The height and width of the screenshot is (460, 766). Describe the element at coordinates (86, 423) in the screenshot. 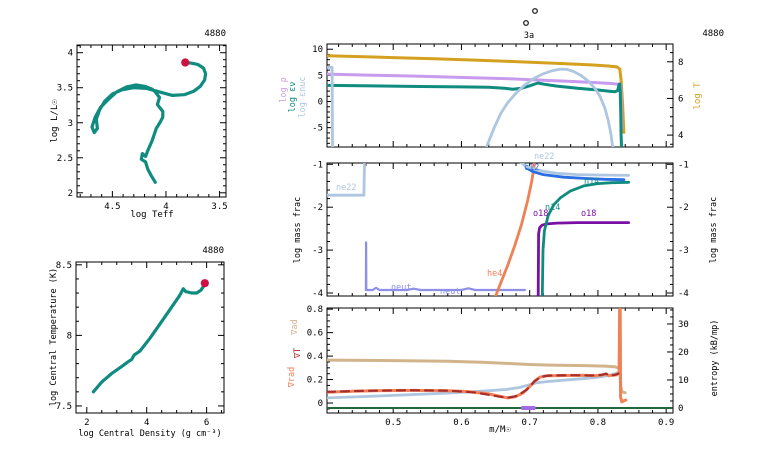

I see `x-tick-label: 2` at that location.